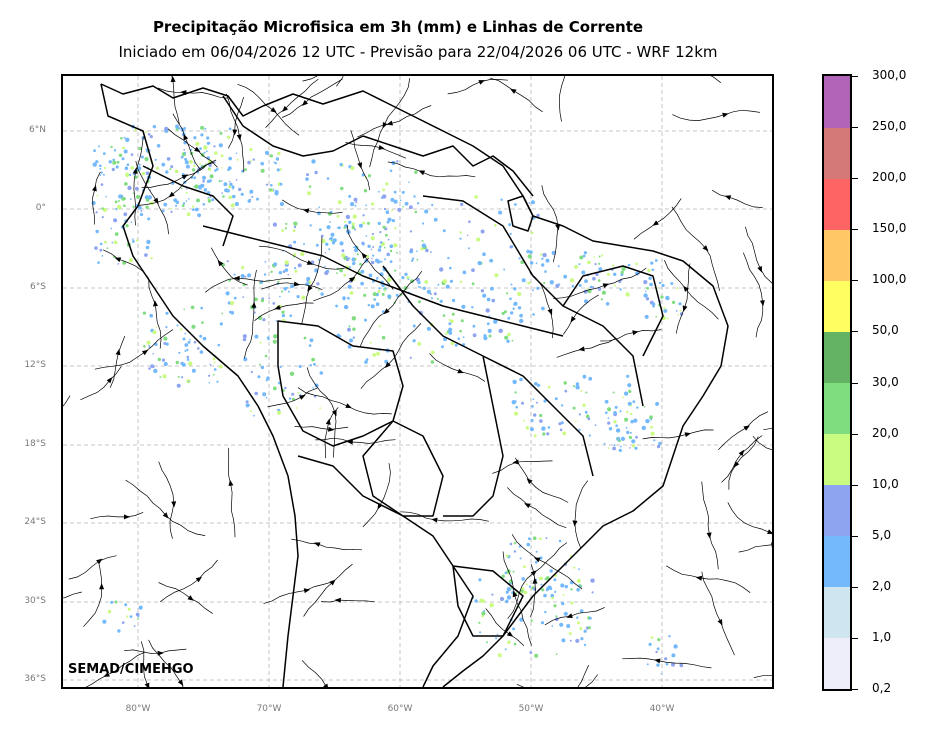 The width and height of the screenshot is (931, 735). Describe the element at coordinates (837, 612) in the screenshot. I see `colorbar-segment` at that location.